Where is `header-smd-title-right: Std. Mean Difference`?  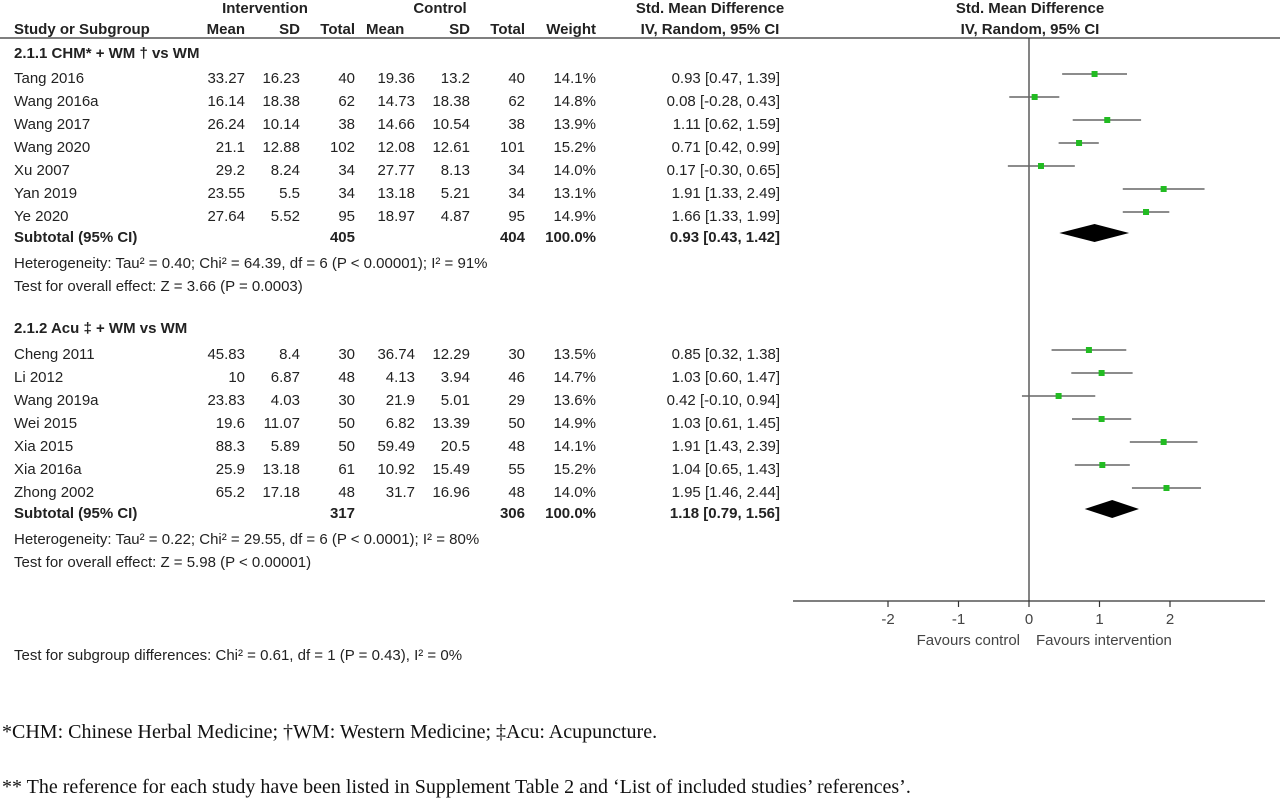
header-smd-title-right: Std. Mean Difference is located at coordinates (1030, 8).